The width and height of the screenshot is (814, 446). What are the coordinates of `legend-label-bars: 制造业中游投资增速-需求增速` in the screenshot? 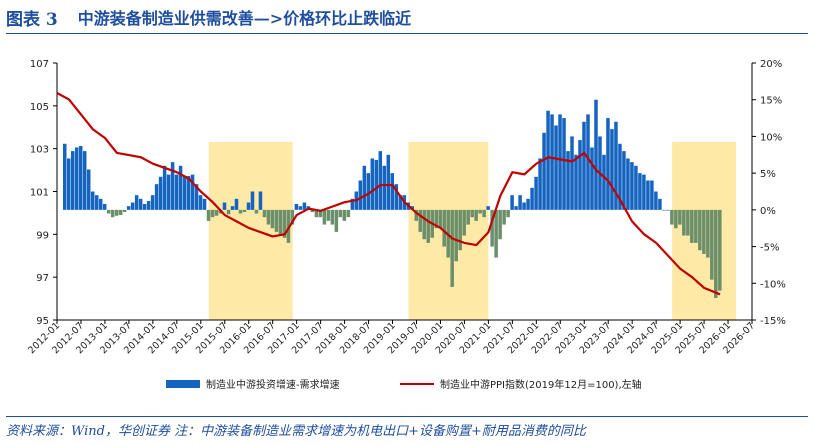 It's located at (273, 385).